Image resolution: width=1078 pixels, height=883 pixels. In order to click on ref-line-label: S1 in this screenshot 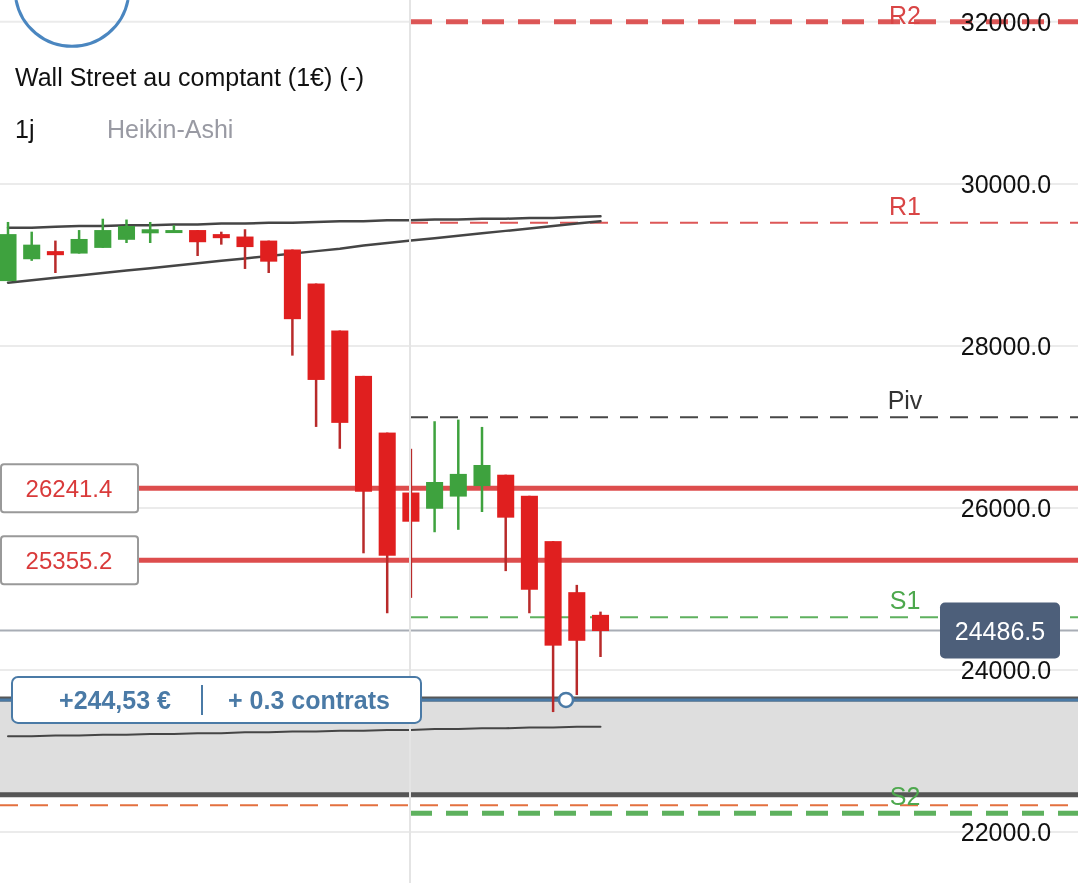, I will do `click(905, 600)`.